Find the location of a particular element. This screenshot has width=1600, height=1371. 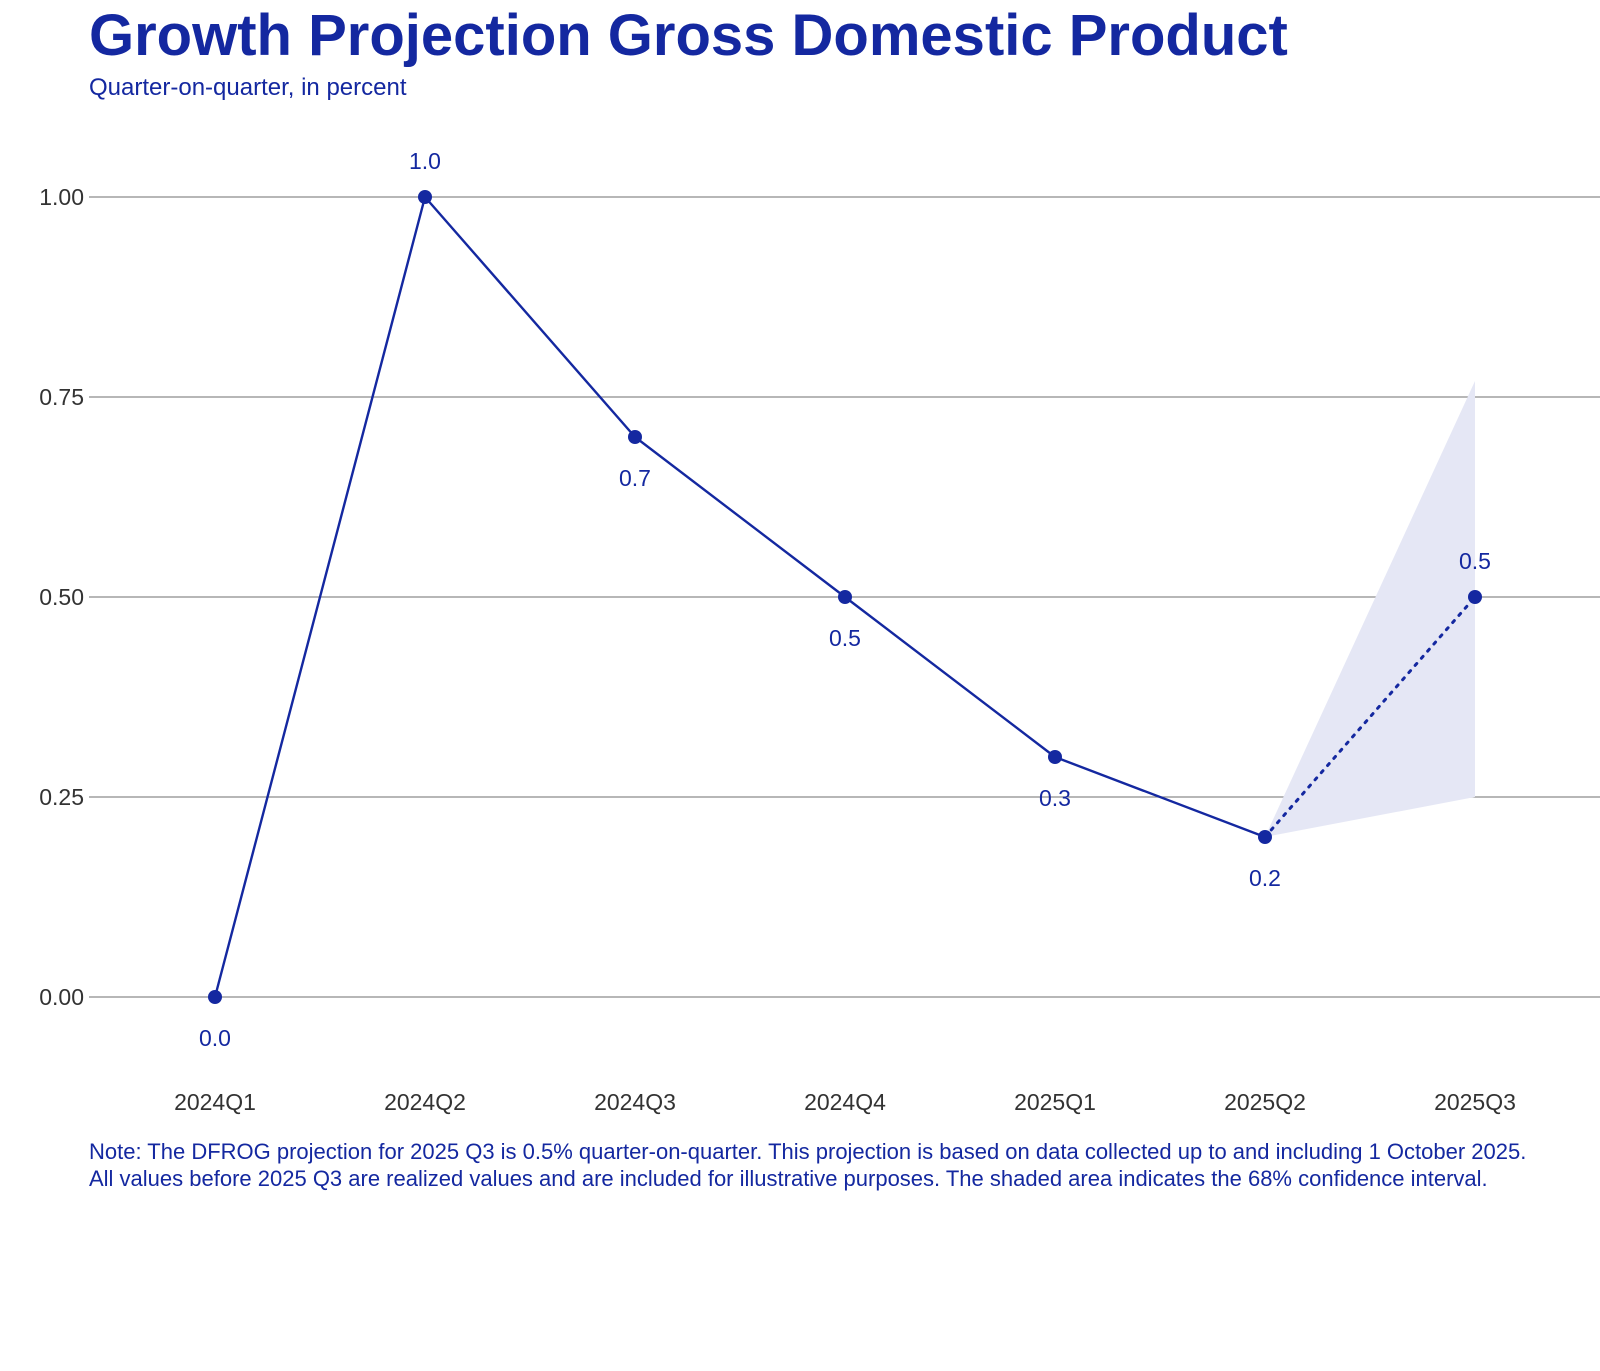

chart-subtitle: Quarter-on-quarter, in percent is located at coordinates (248, 87).